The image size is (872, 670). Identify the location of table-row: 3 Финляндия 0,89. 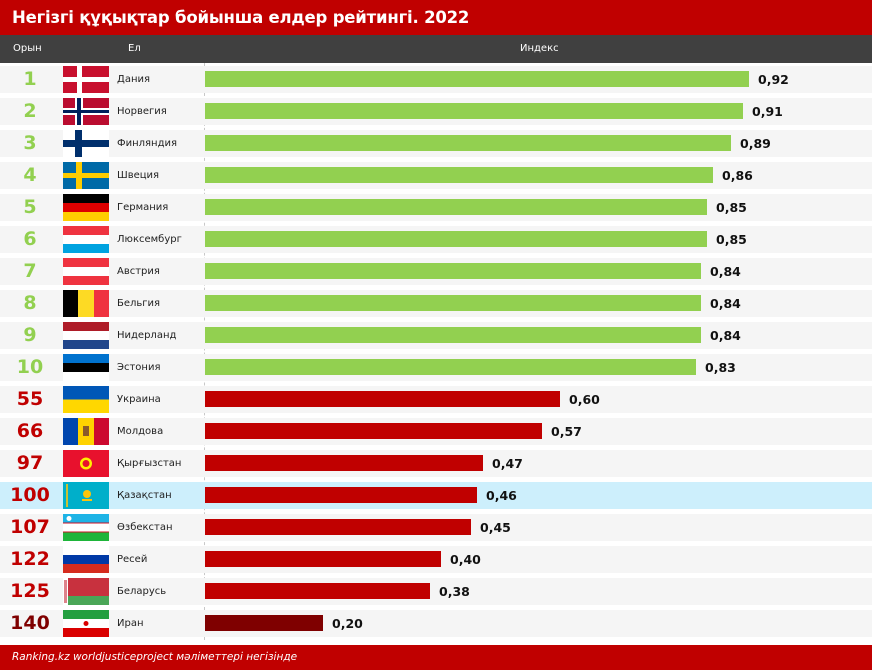
(436, 143).